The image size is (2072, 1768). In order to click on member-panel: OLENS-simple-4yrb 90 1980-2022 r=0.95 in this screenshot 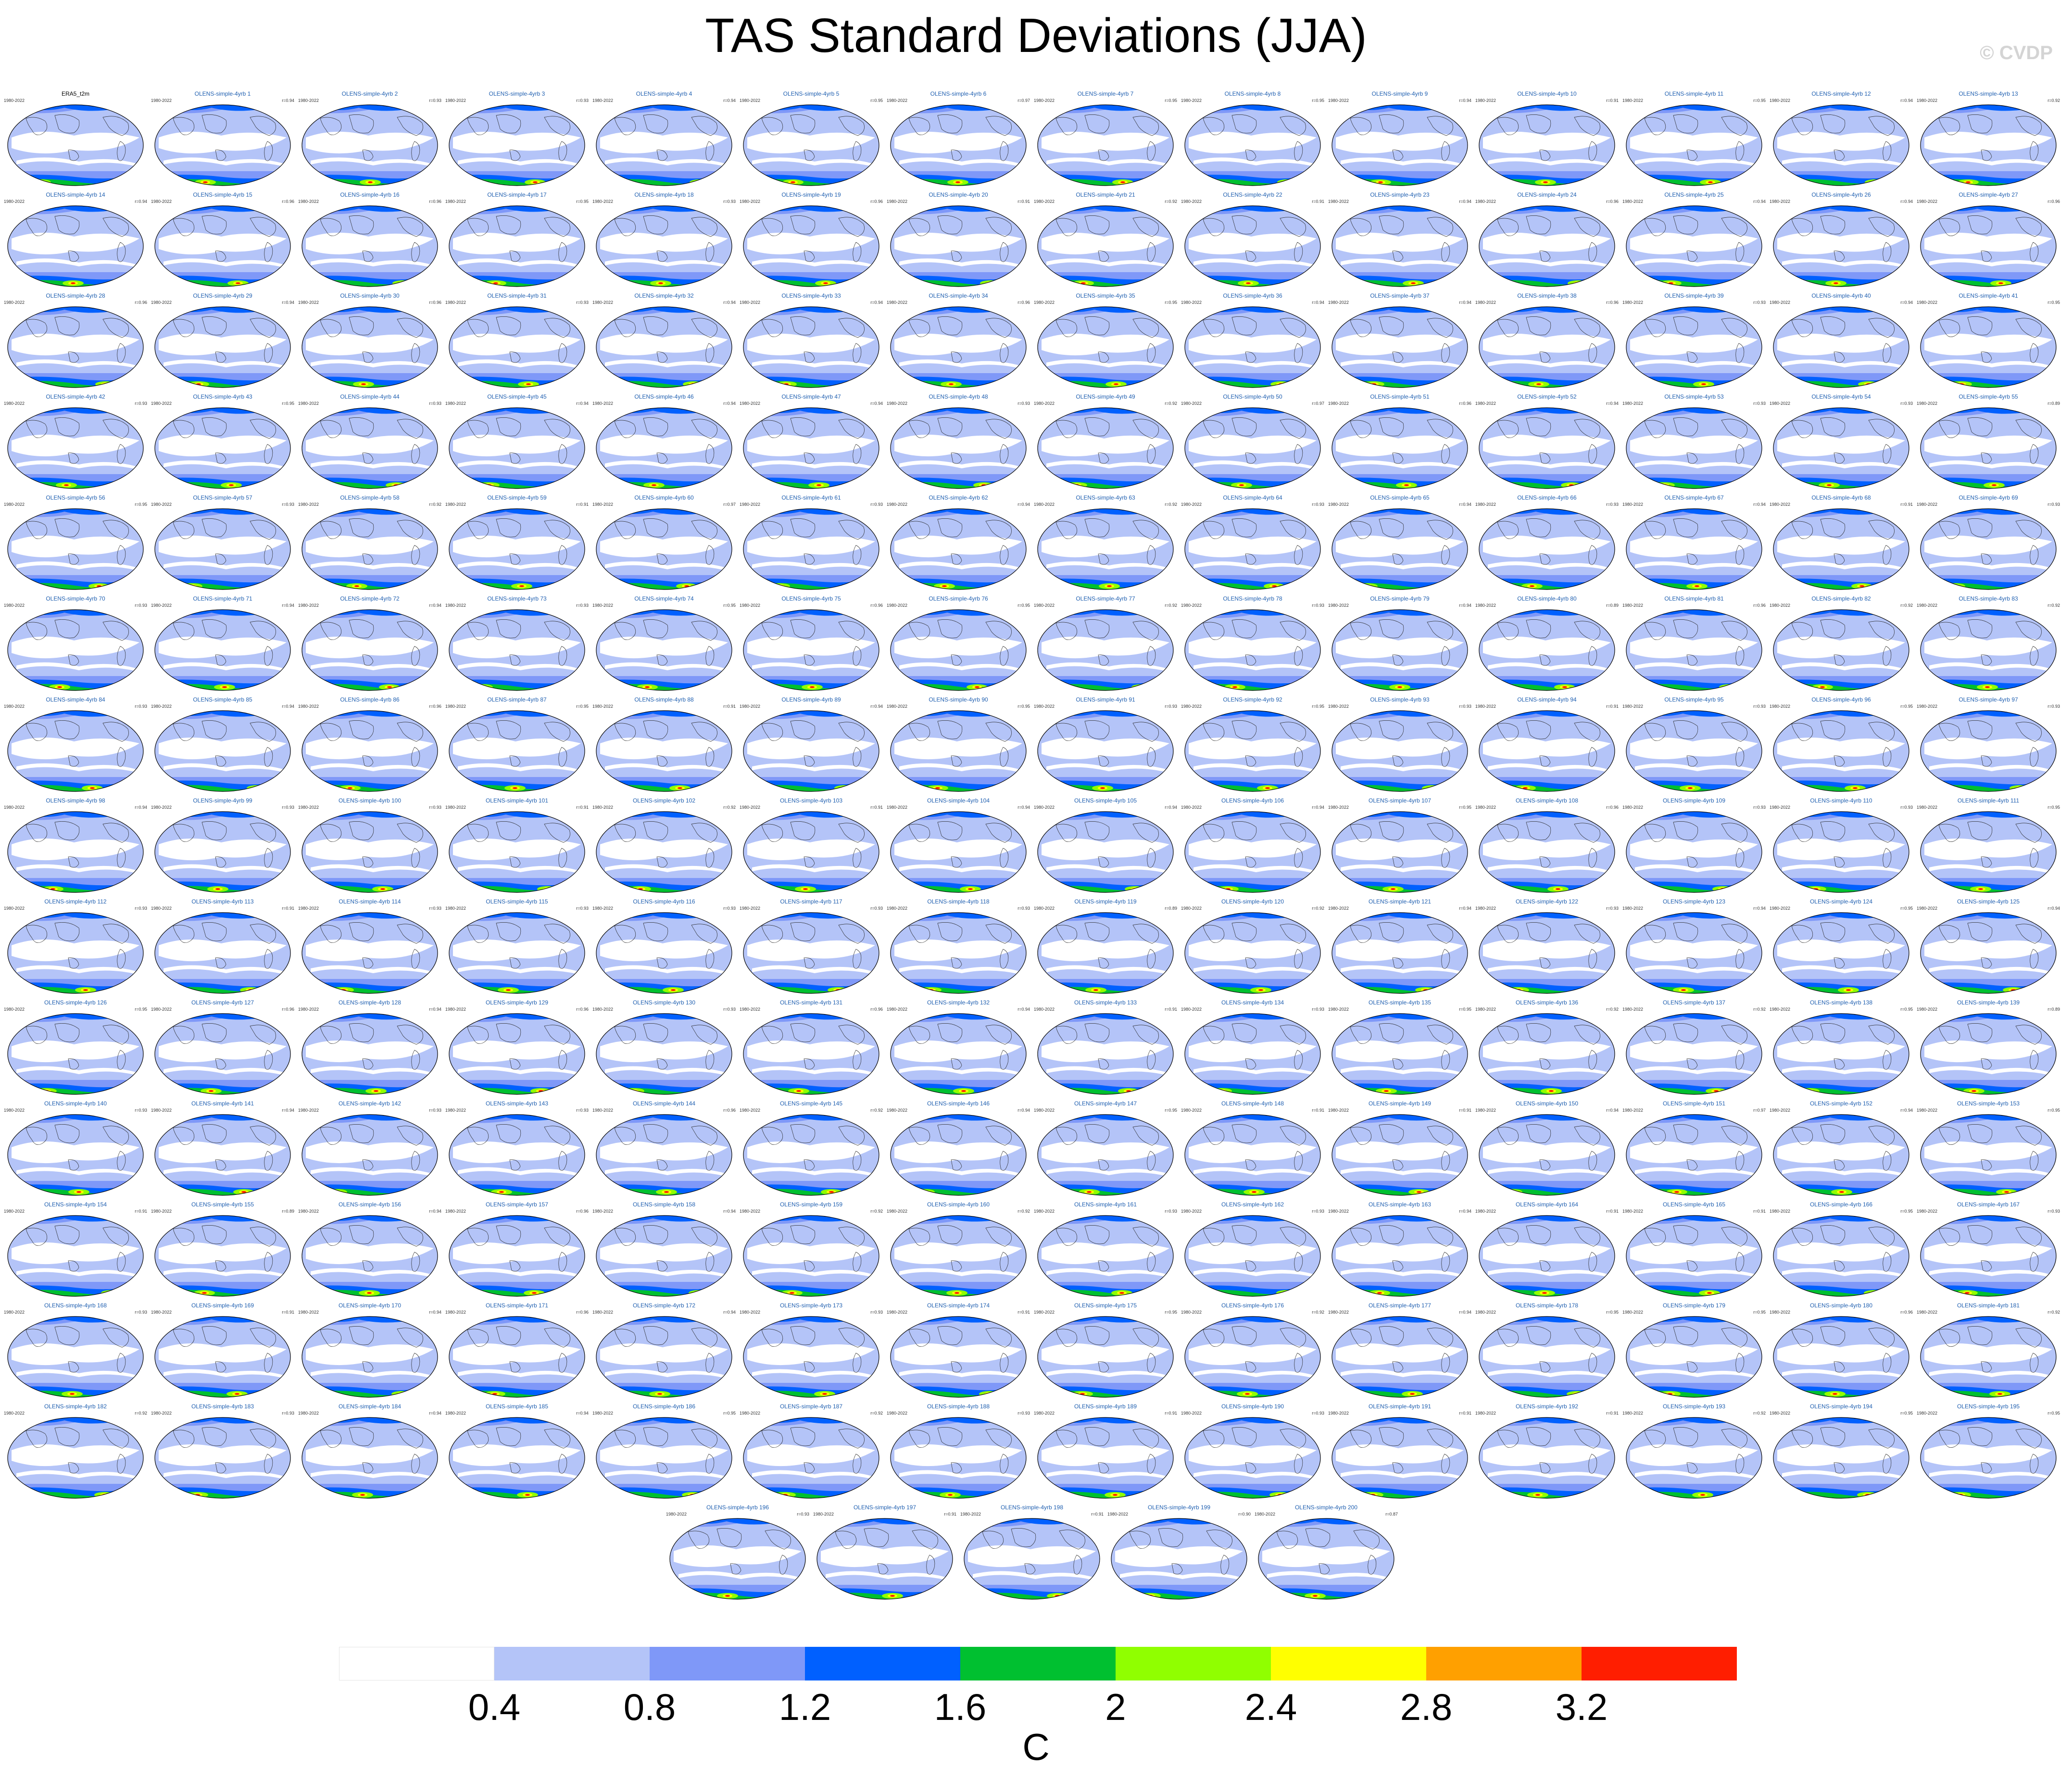, I will do `click(958, 745)`.